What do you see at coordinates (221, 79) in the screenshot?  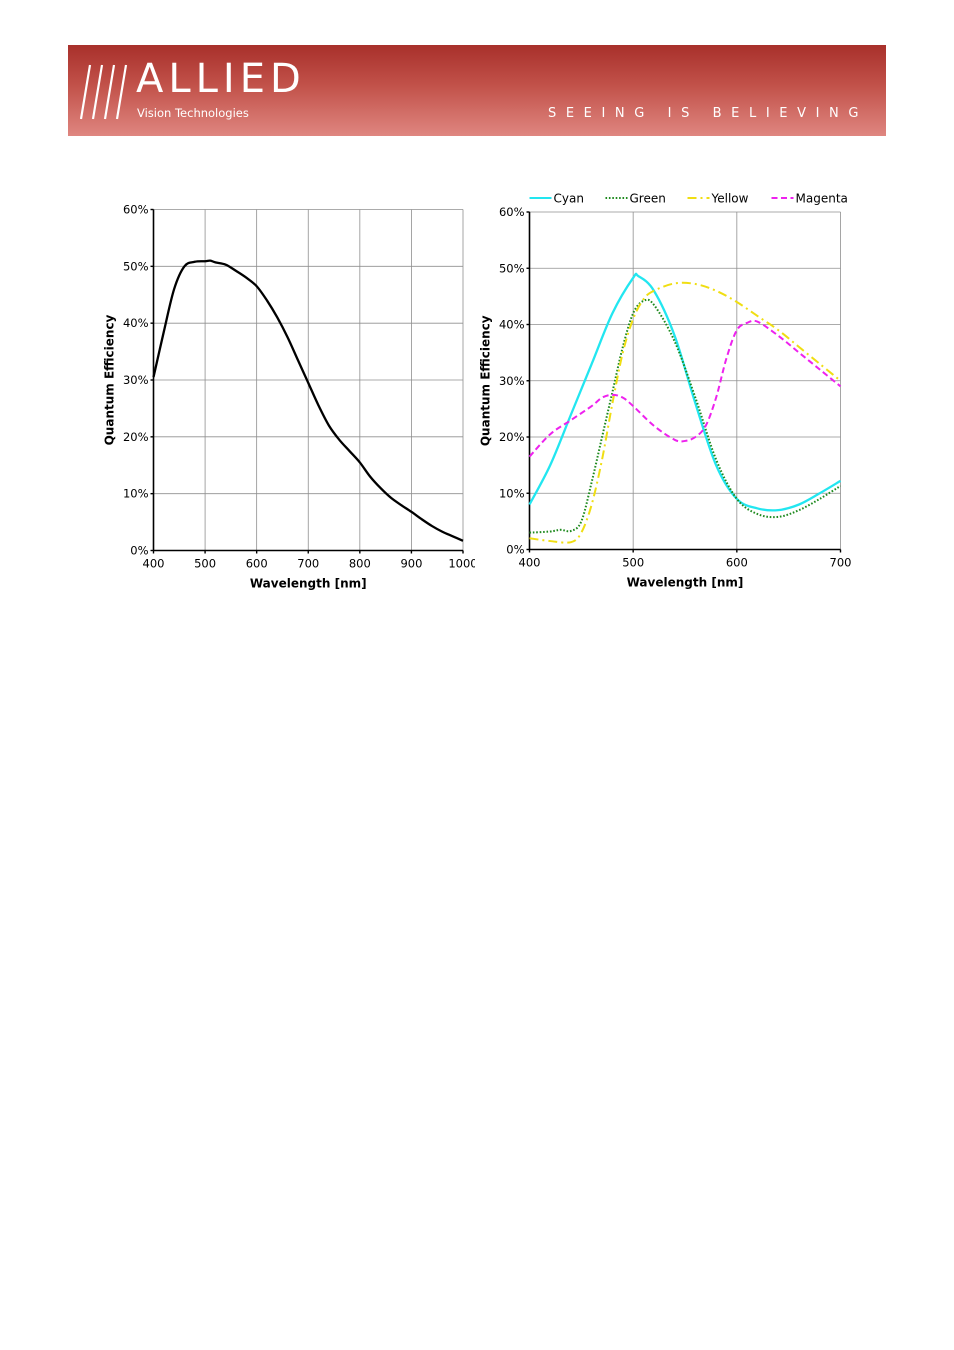 I see `logo-wordmark: ALLIED` at bounding box center [221, 79].